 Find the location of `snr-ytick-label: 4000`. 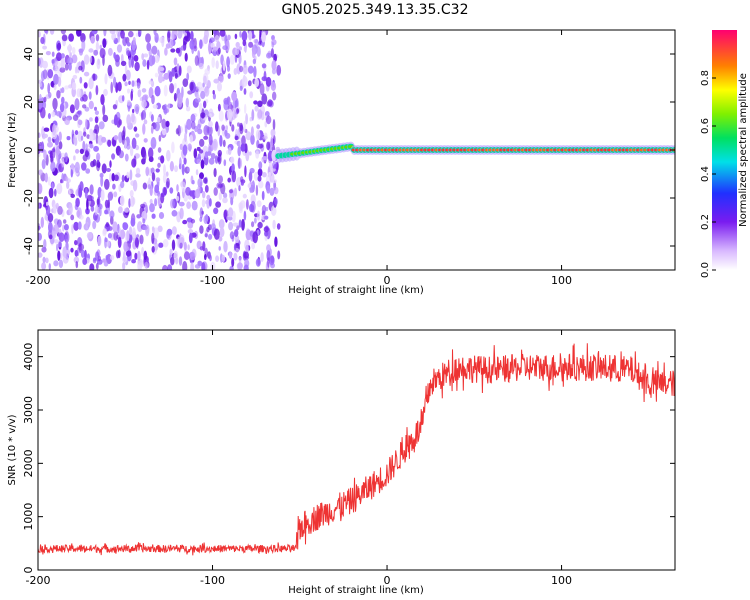

snr-ytick-label: 4000 is located at coordinates (28, 357).